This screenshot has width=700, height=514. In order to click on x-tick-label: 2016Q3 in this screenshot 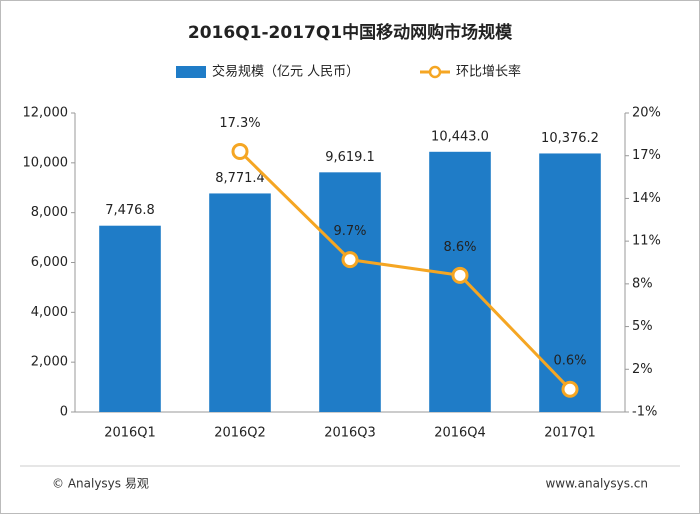, I will do `click(350, 433)`.